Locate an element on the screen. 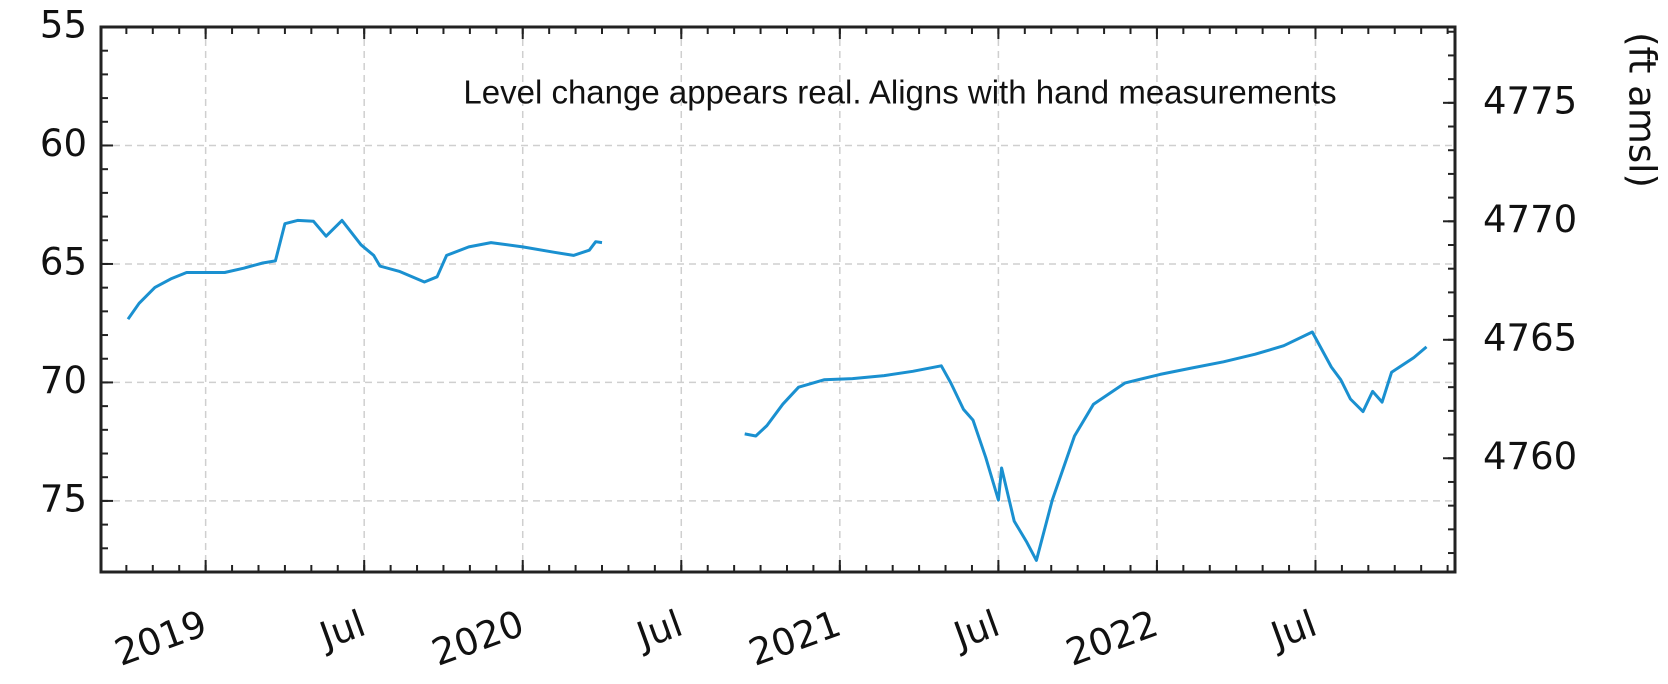  y2-tick-label: 4760 is located at coordinates (1530, 456).